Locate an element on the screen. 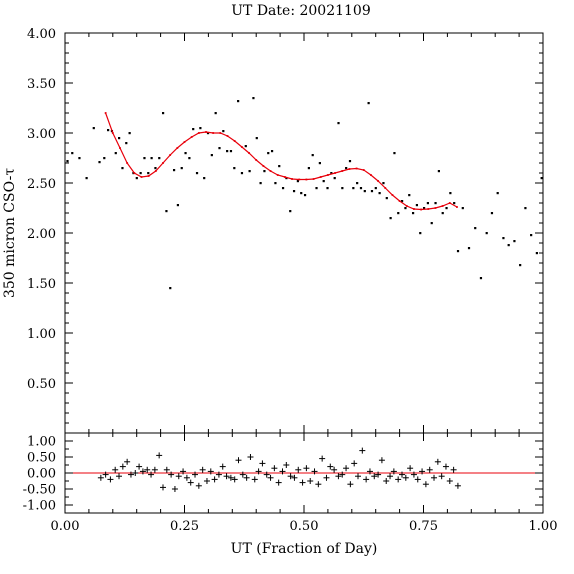 This screenshot has height=574, width=574. top-y-tick-label: 2.50 is located at coordinates (41, 184).